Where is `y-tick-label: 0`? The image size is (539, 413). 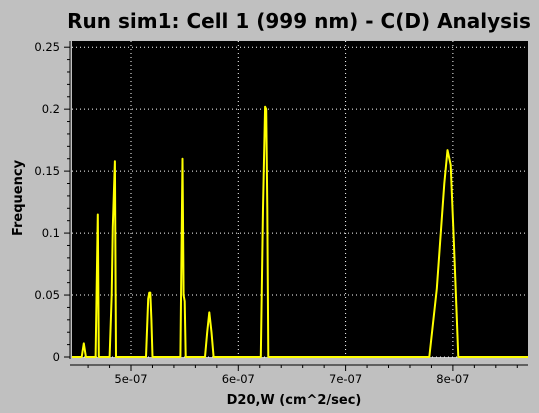
y-tick-label: 0 is located at coordinates (56, 357).